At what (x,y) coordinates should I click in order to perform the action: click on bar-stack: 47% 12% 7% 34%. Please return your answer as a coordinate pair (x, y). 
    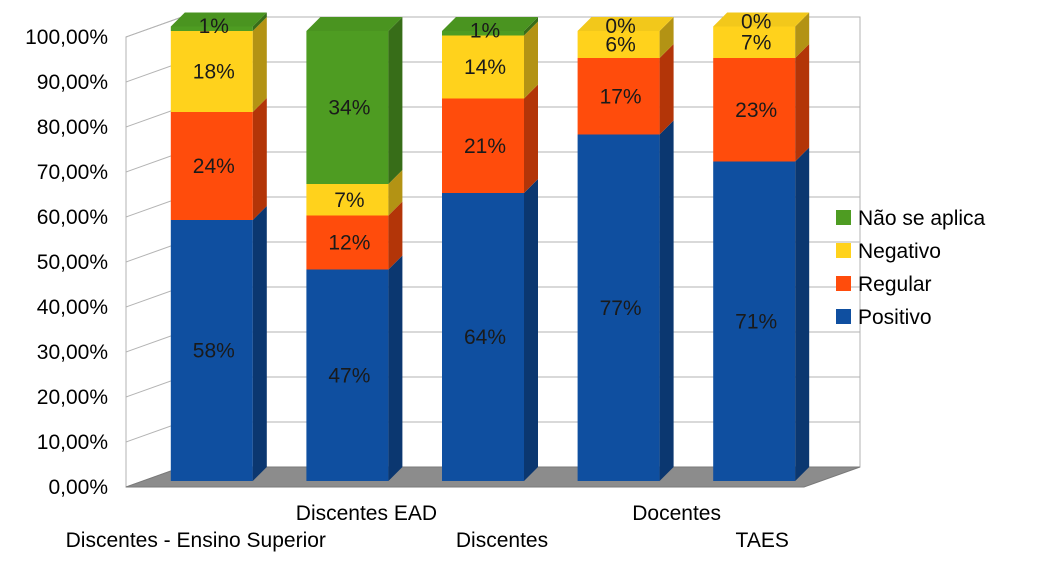
    Looking at the image, I should click on (354, 249).